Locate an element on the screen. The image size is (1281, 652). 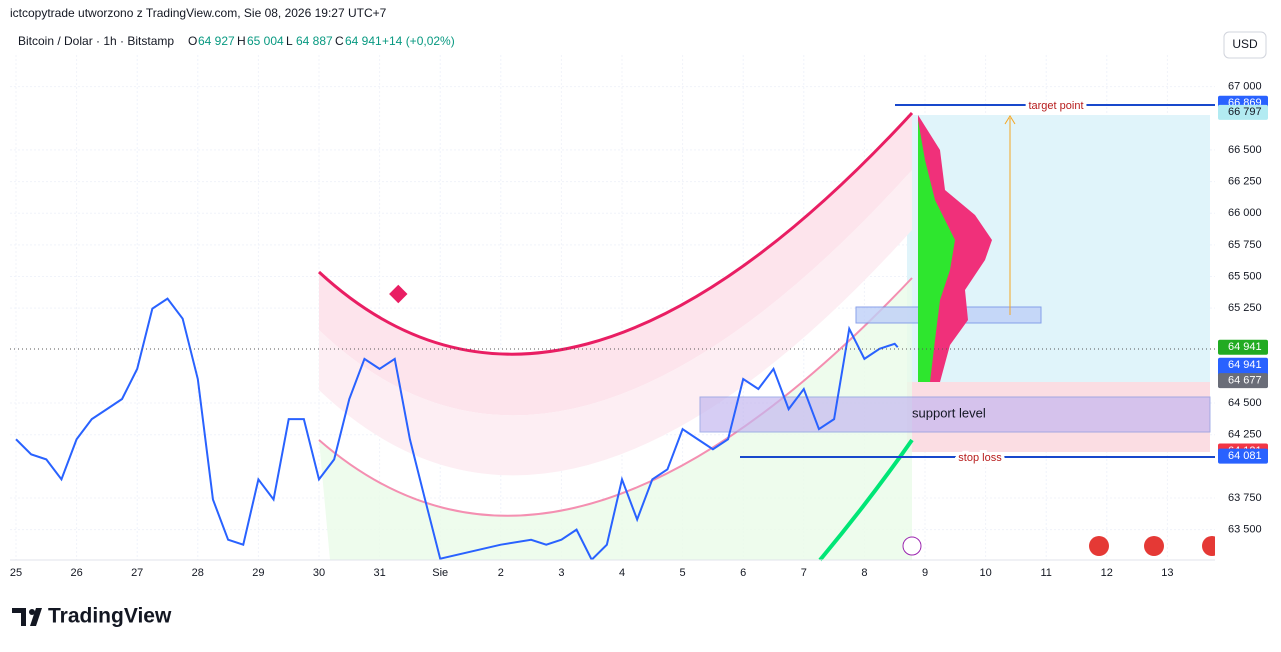
stop-label: stop loss is located at coordinates (980, 458).